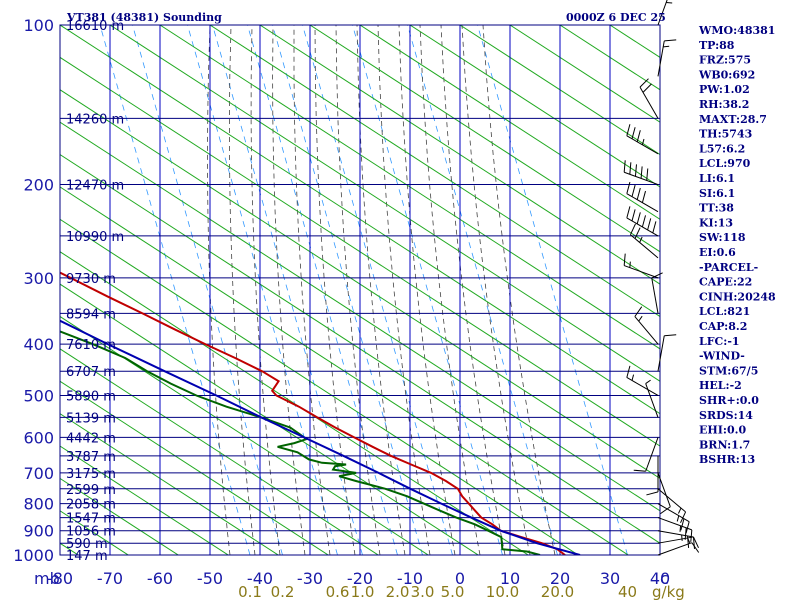 Image resolution: width=800 pixels, height=600 pixels. What do you see at coordinates (729, 400) in the screenshot?
I see `sounding-index: SHR+:0.0` at bounding box center [729, 400].